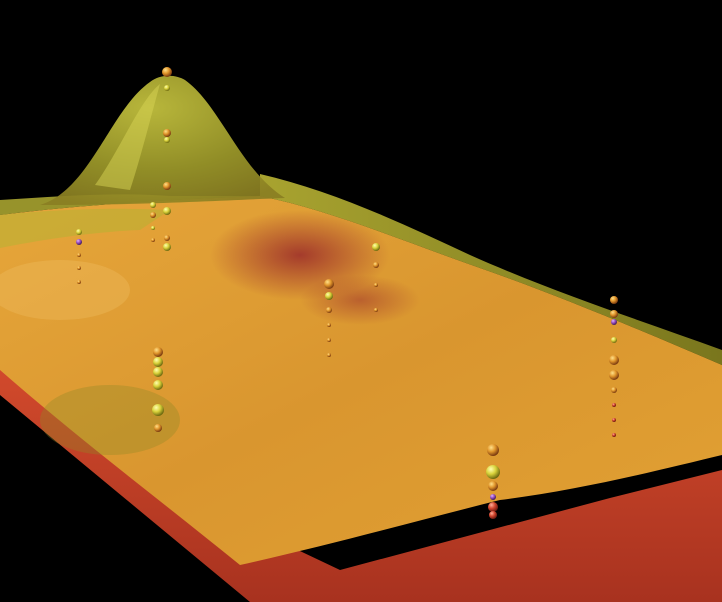 The width and height of the screenshot is (722, 602). Describe the element at coordinates (110, 420) in the screenshot. I see `surface-shadow` at that location.